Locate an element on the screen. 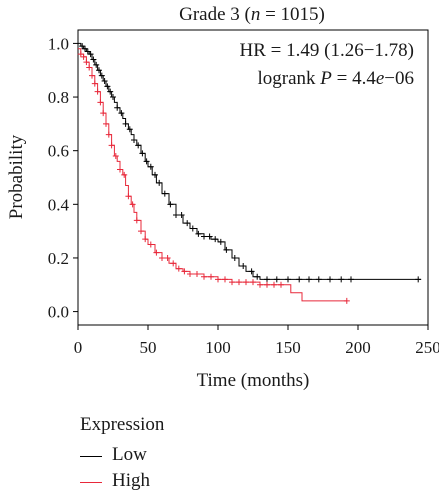 The height and width of the screenshot is (500, 439). legend: Expression Low High is located at coordinates (180, 453).